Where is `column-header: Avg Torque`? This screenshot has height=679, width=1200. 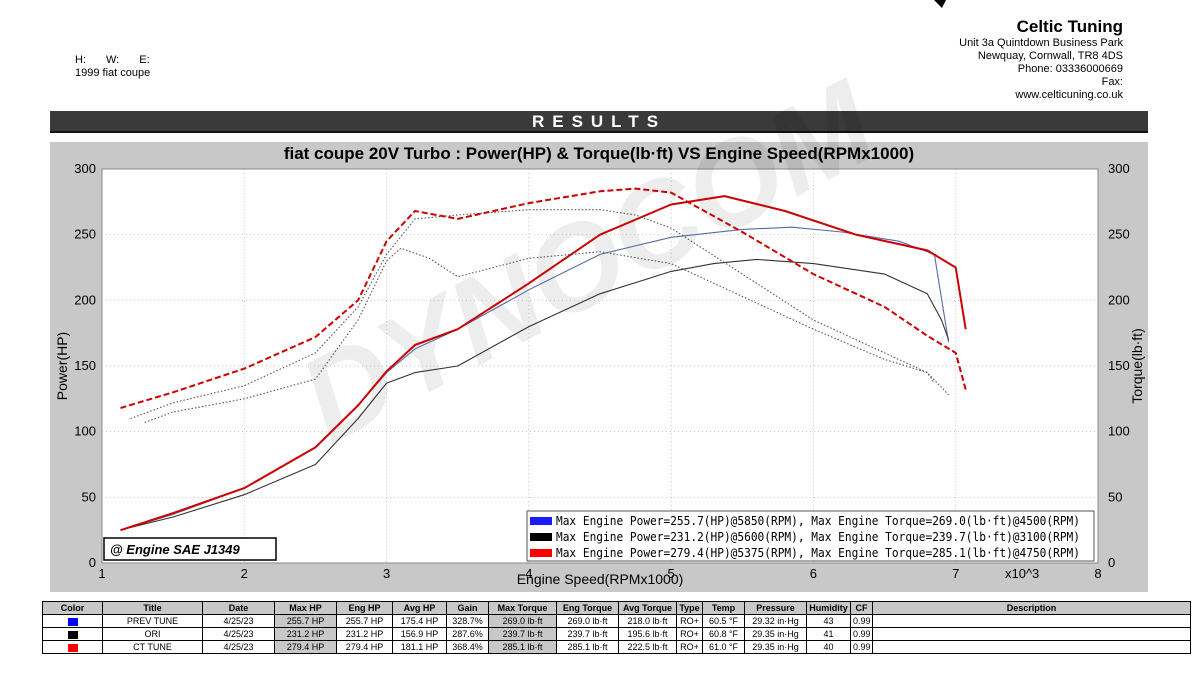
column-header: Avg Torque is located at coordinates (647, 608).